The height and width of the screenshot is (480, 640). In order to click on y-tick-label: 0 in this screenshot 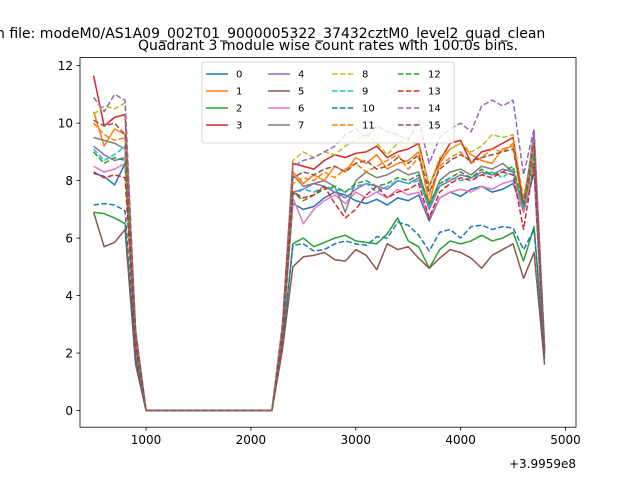, I will do `click(69, 411)`.